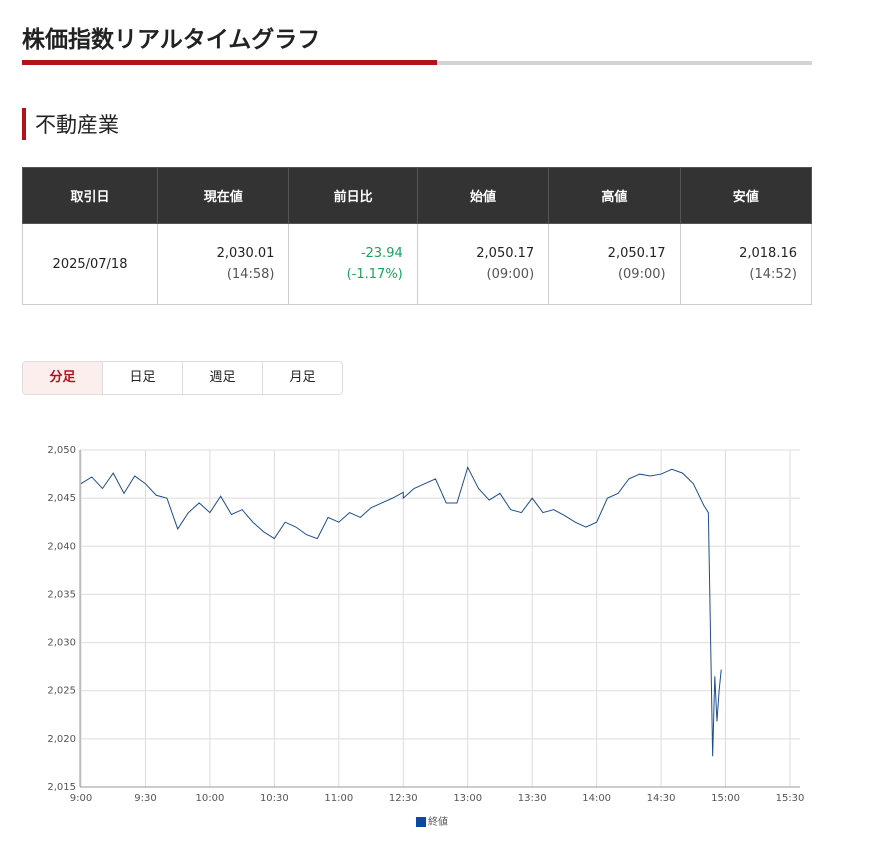  I want to click on x-tick-label: 15:30, so click(790, 798).